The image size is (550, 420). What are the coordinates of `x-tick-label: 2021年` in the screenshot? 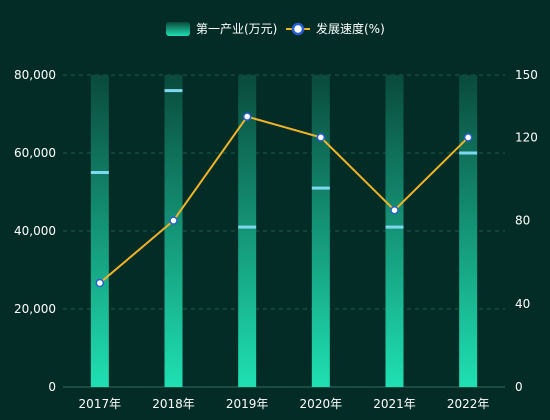 It's located at (394, 404).